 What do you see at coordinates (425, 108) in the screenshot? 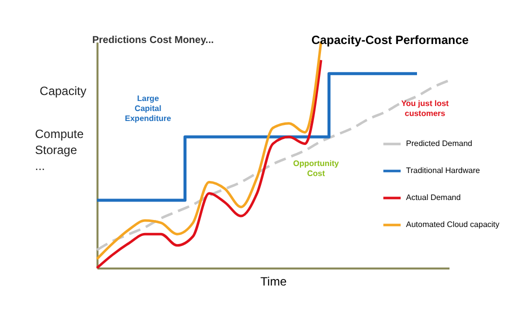
I see `annotation: You just lost customers` at bounding box center [425, 108].